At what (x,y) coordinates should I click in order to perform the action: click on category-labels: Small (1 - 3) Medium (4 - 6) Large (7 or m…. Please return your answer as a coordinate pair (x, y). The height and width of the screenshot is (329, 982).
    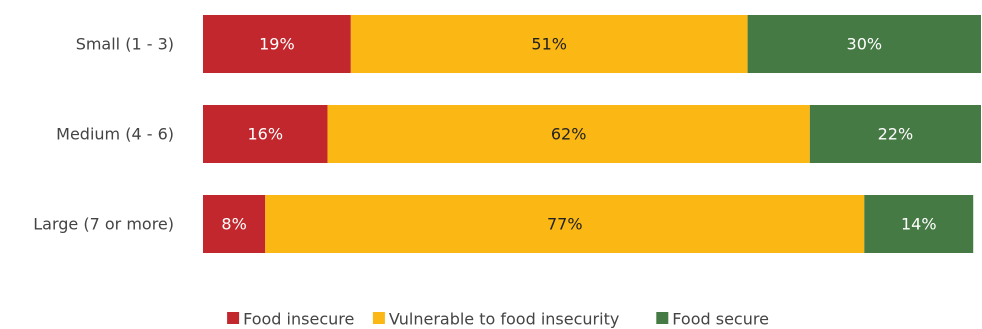
    Looking at the image, I should click on (103, 134).